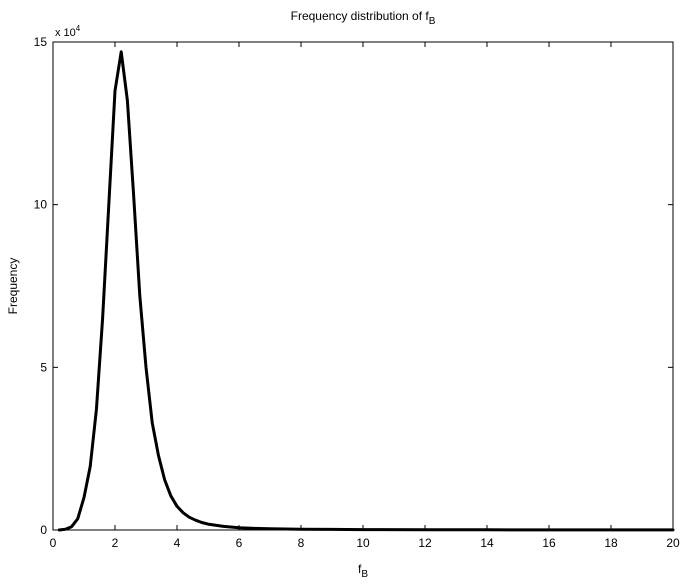  I want to click on x-tick-label: 8, so click(301, 543).